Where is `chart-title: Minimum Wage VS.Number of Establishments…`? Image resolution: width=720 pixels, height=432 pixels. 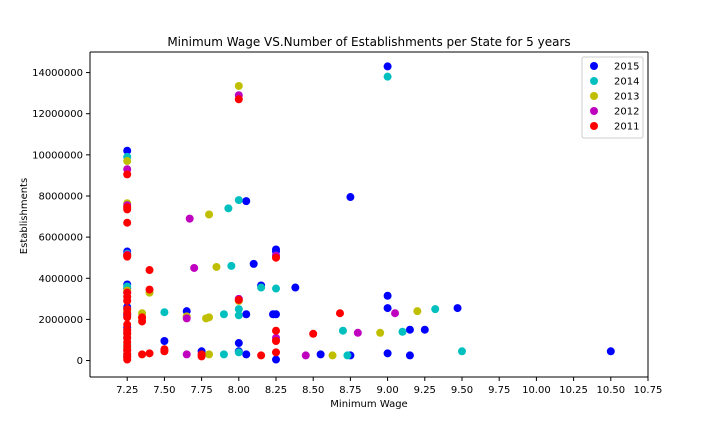 chart-title: Minimum Wage VS.Number of Establishments… is located at coordinates (368, 42).